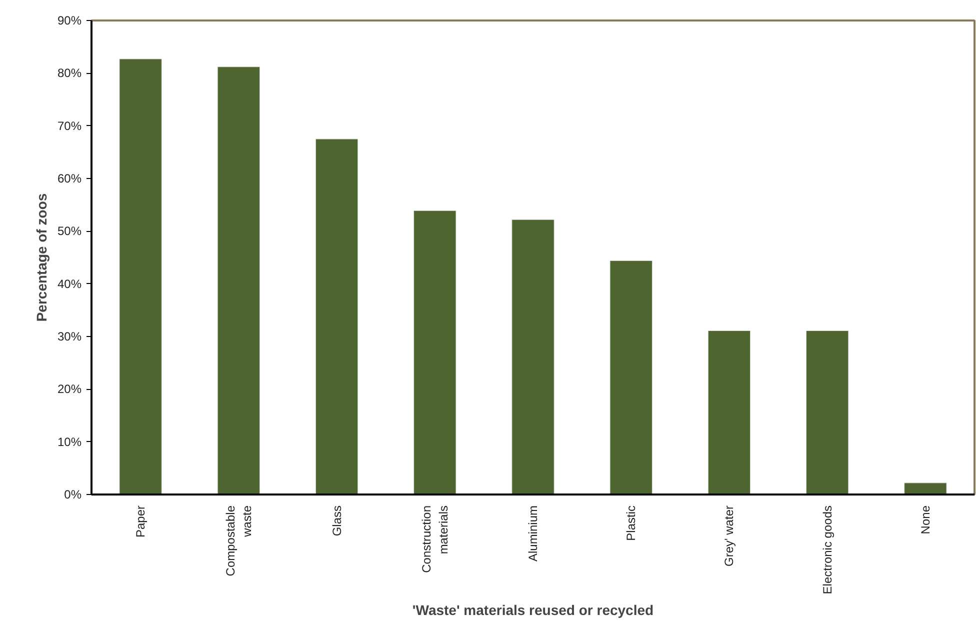 The height and width of the screenshot is (621, 976). Describe the element at coordinates (533, 610) in the screenshot. I see `x-axis-title: 'Waste' materials reused or recycled` at that location.